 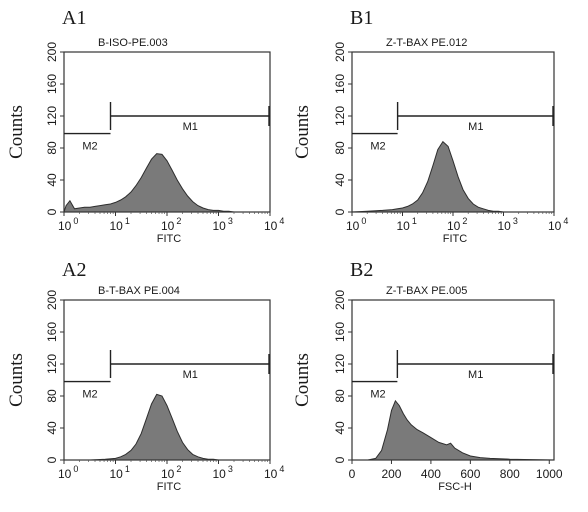 What do you see at coordinates (426, 43) in the screenshot?
I see `sample-title: Z-T-BAX PE.012` at bounding box center [426, 43].